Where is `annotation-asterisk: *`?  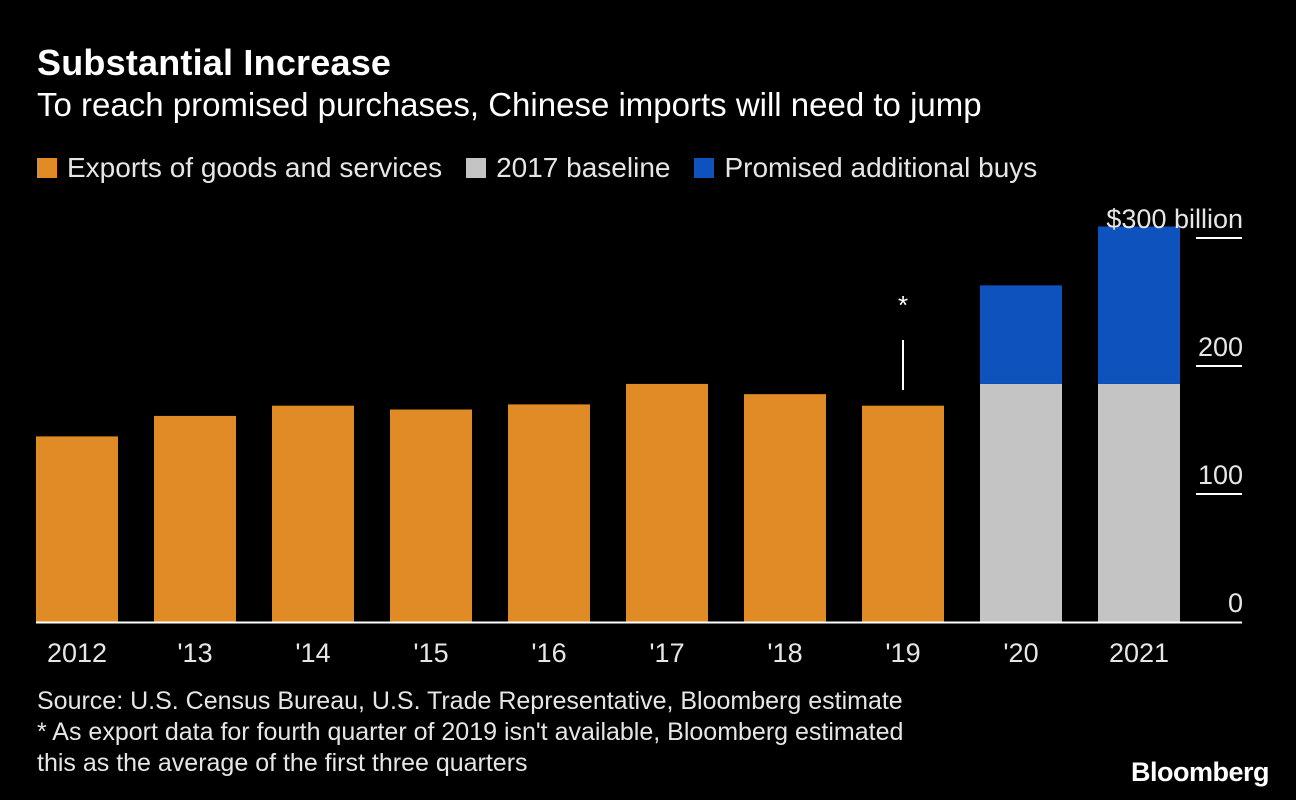
annotation-asterisk: * is located at coordinates (903, 305).